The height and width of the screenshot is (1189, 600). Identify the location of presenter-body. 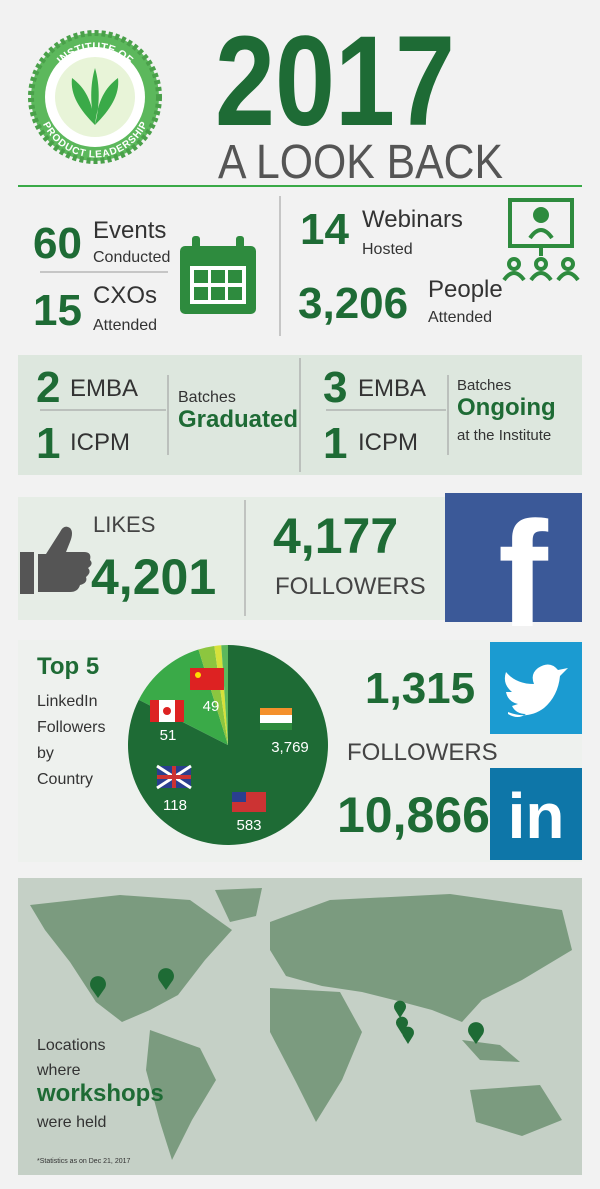
(541, 234).